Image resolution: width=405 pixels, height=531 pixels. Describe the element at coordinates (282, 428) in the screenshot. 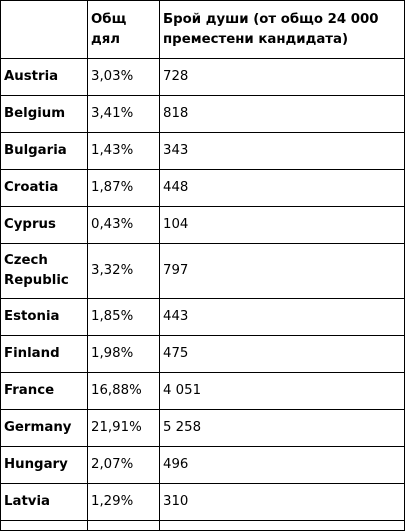

I see `count-cell: 5 258` at that location.